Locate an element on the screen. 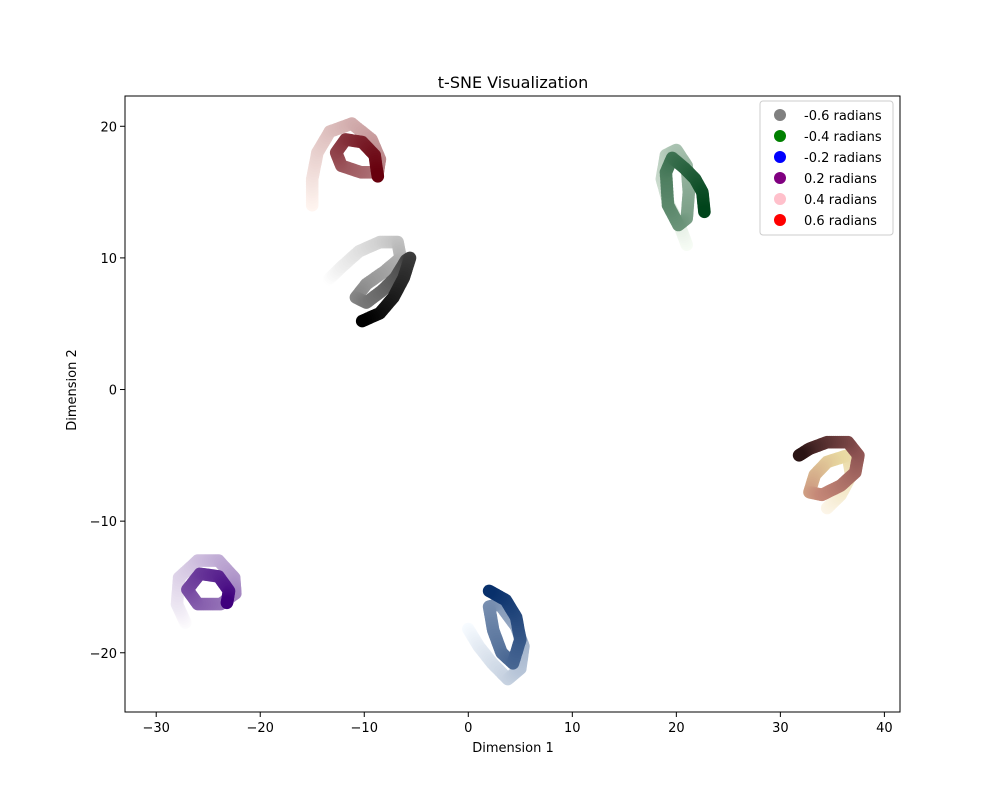  y-tick-label: 10 is located at coordinates (108, 259).